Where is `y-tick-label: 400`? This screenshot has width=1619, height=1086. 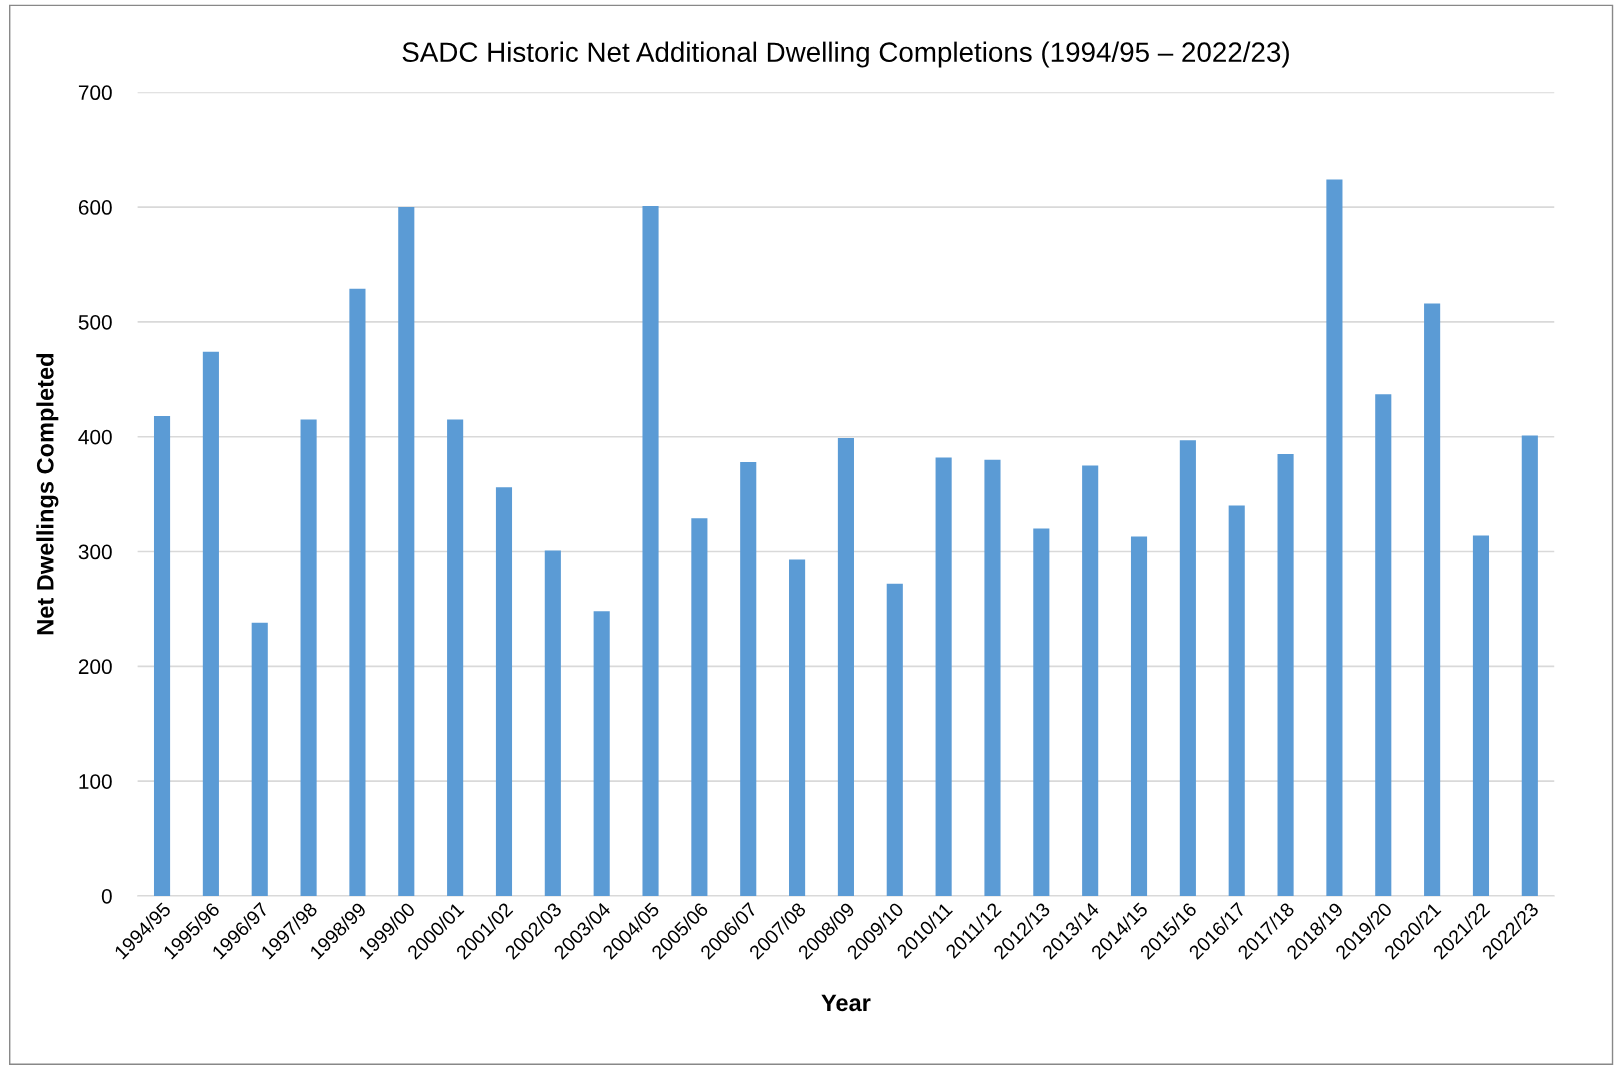
y-tick-label: 400 is located at coordinates (95, 437).